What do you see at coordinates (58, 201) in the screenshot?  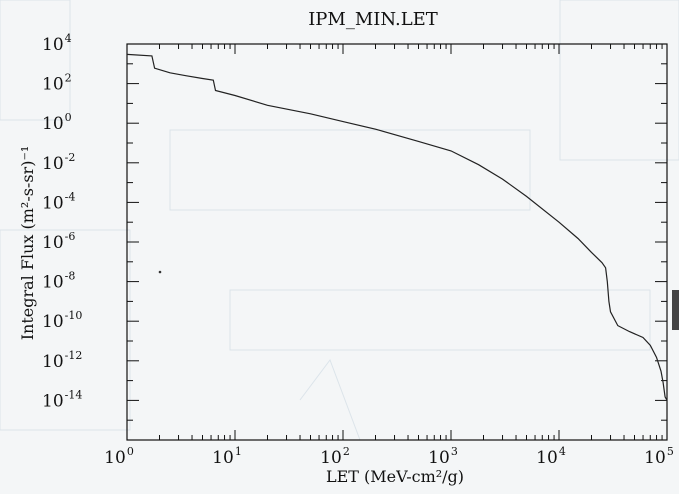 I see `y-tick-label: 10⁻⁴` at bounding box center [58, 201].